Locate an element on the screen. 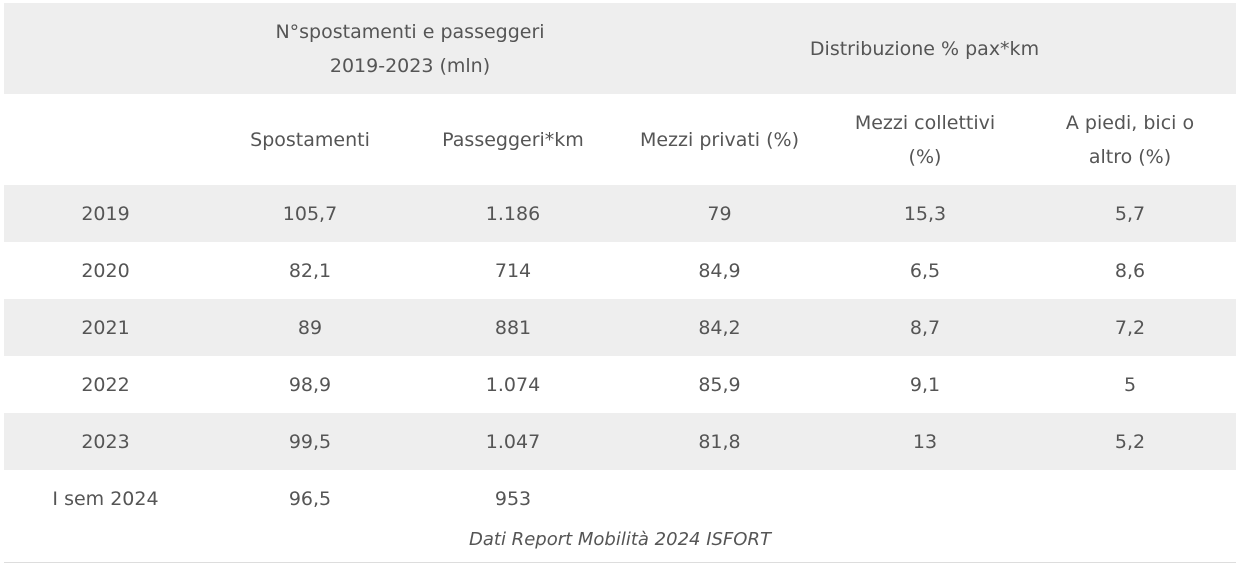 The width and height of the screenshot is (1236, 586). cell-spostamenti: 98,9 is located at coordinates (310, 384).